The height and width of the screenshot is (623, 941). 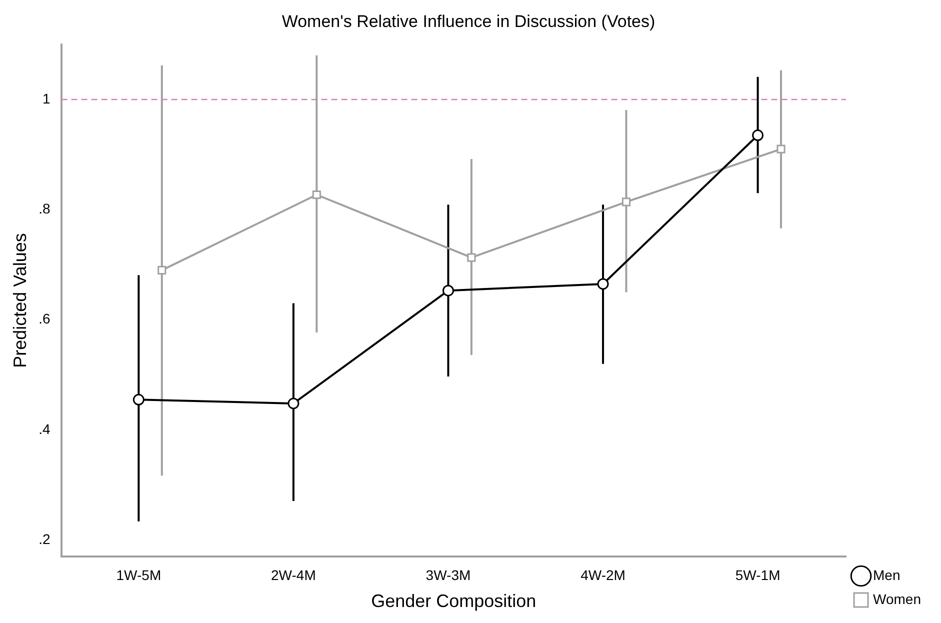 What do you see at coordinates (897, 598) in the screenshot?
I see `legend-label: Women` at bounding box center [897, 598].